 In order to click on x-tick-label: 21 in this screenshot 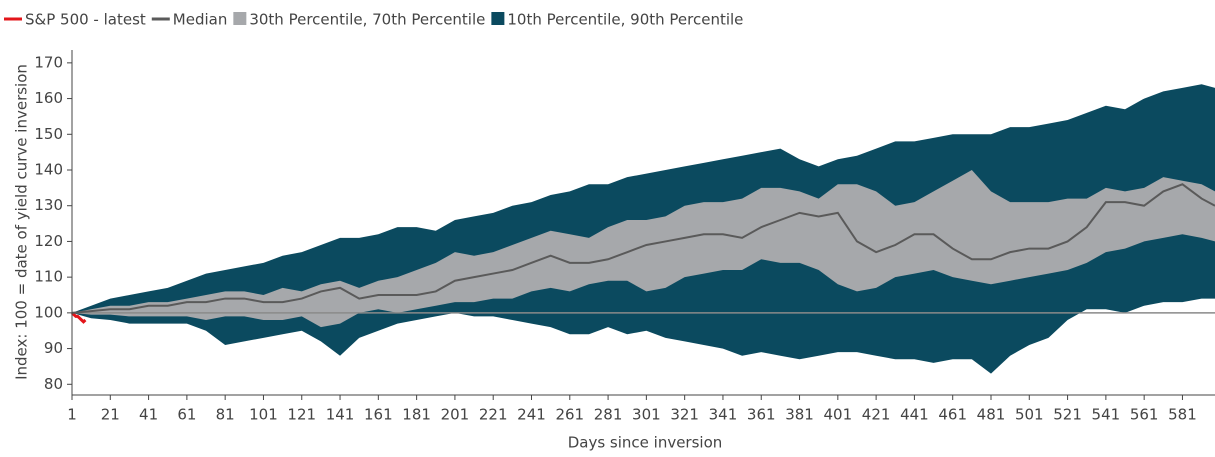, I will do `click(110, 415)`.